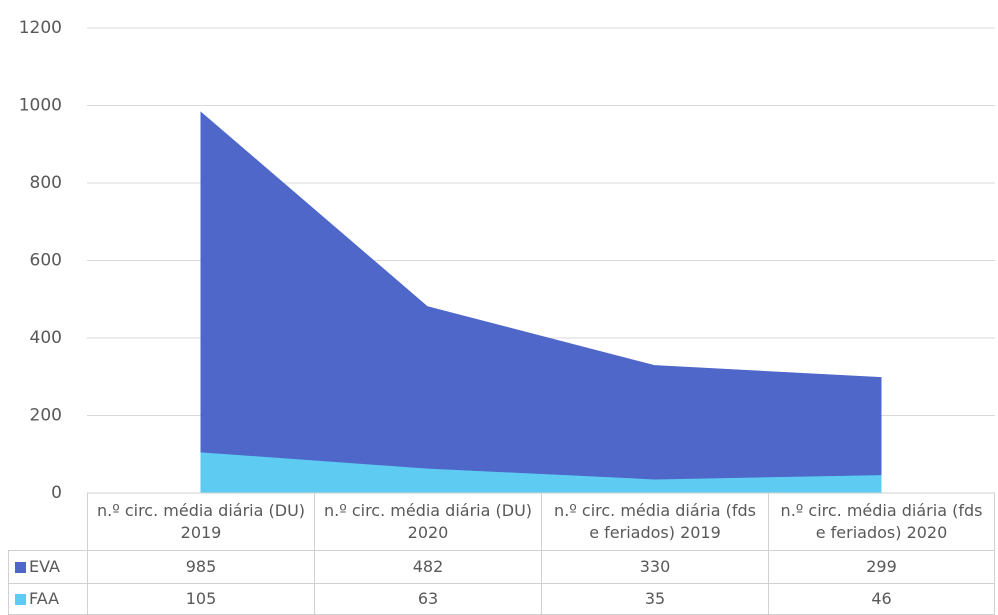 The width and height of the screenshot is (998, 615). What do you see at coordinates (427, 599) in the screenshot?
I see `table-value: 63` at bounding box center [427, 599].